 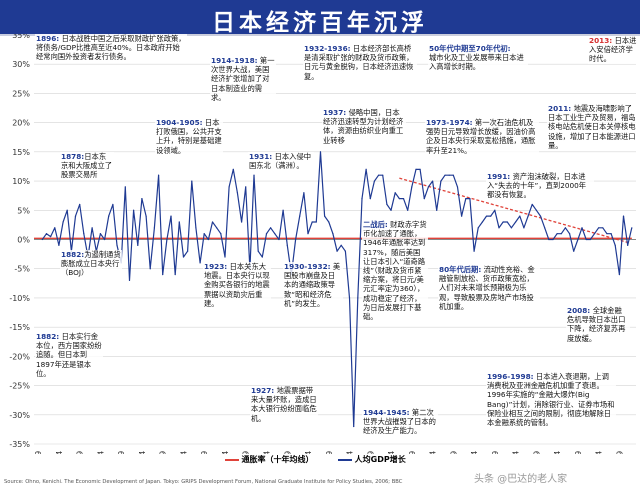 I want to click on annotation-text: 第一次世界大战，美国经济扩张增加了对日本制造业的需求。, so click(x=243, y=79).